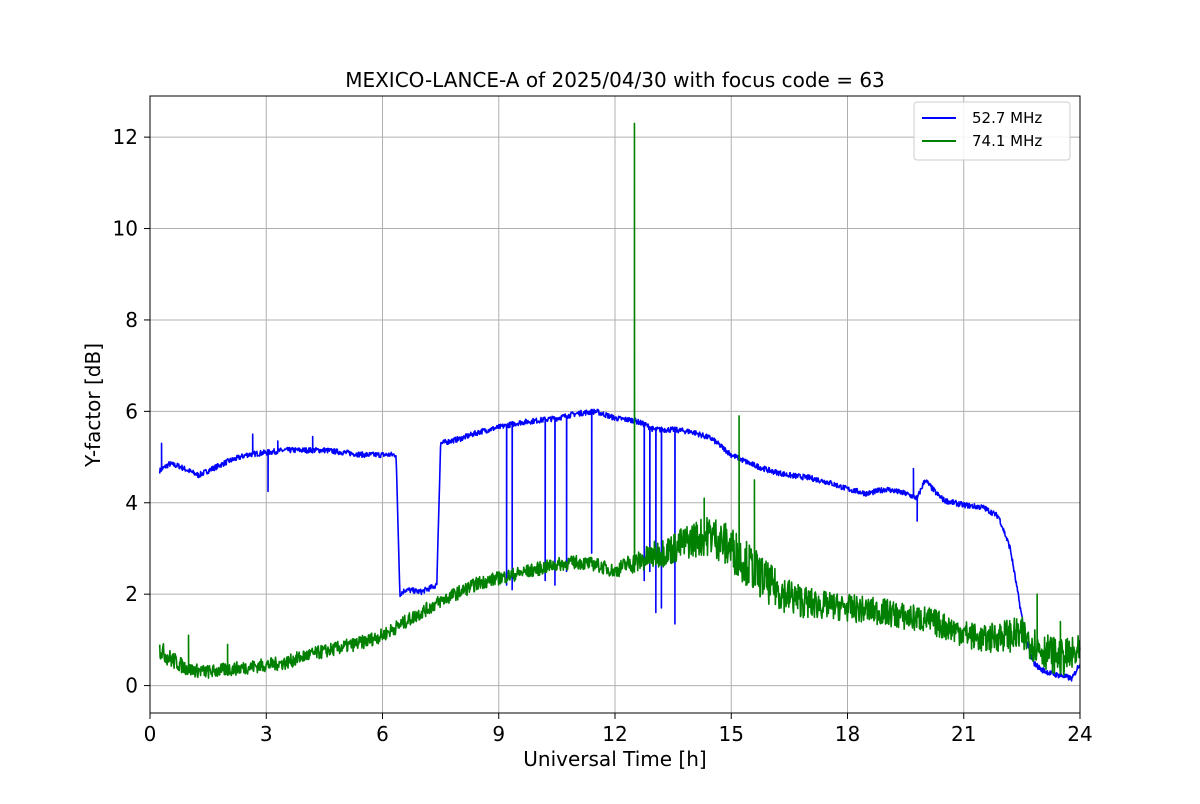  What do you see at coordinates (614, 734) in the screenshot?
I see `x-tick-label: 12` at bounding box center [614, 734].